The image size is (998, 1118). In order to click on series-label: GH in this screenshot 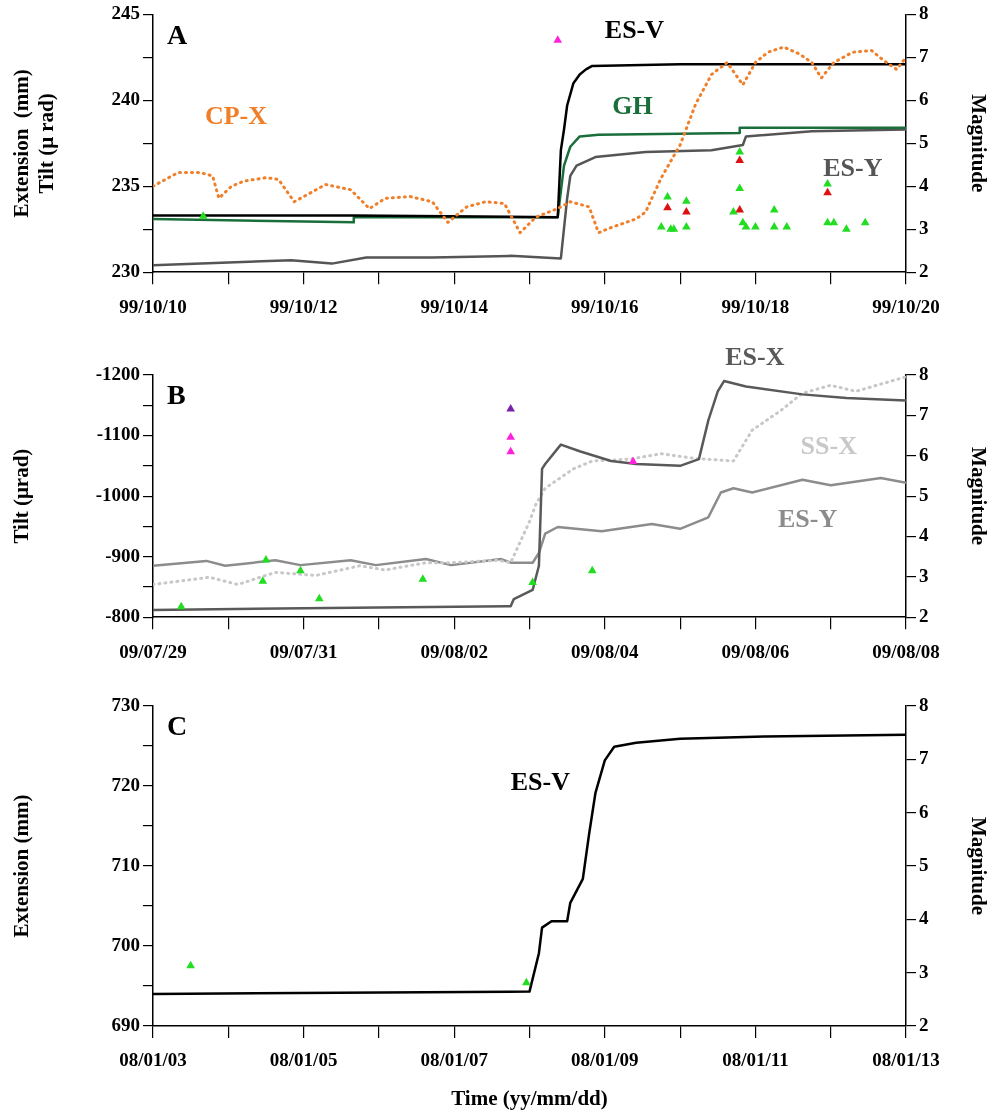, I will do `click(632, 105)`.